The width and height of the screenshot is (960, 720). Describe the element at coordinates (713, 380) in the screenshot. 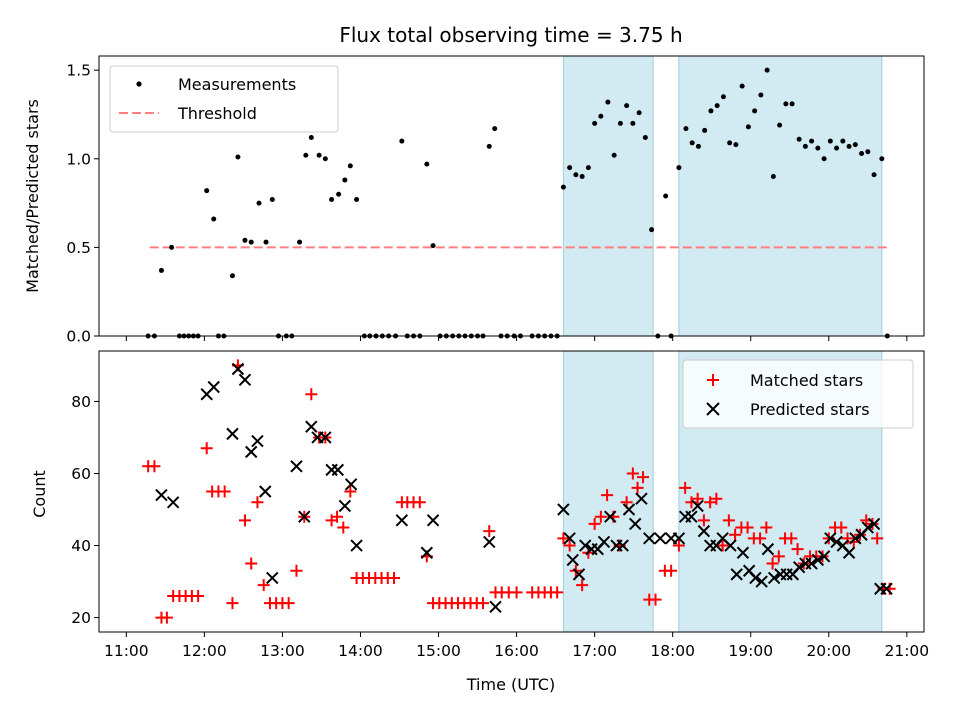

I see `legend-matched-marker` at that location.